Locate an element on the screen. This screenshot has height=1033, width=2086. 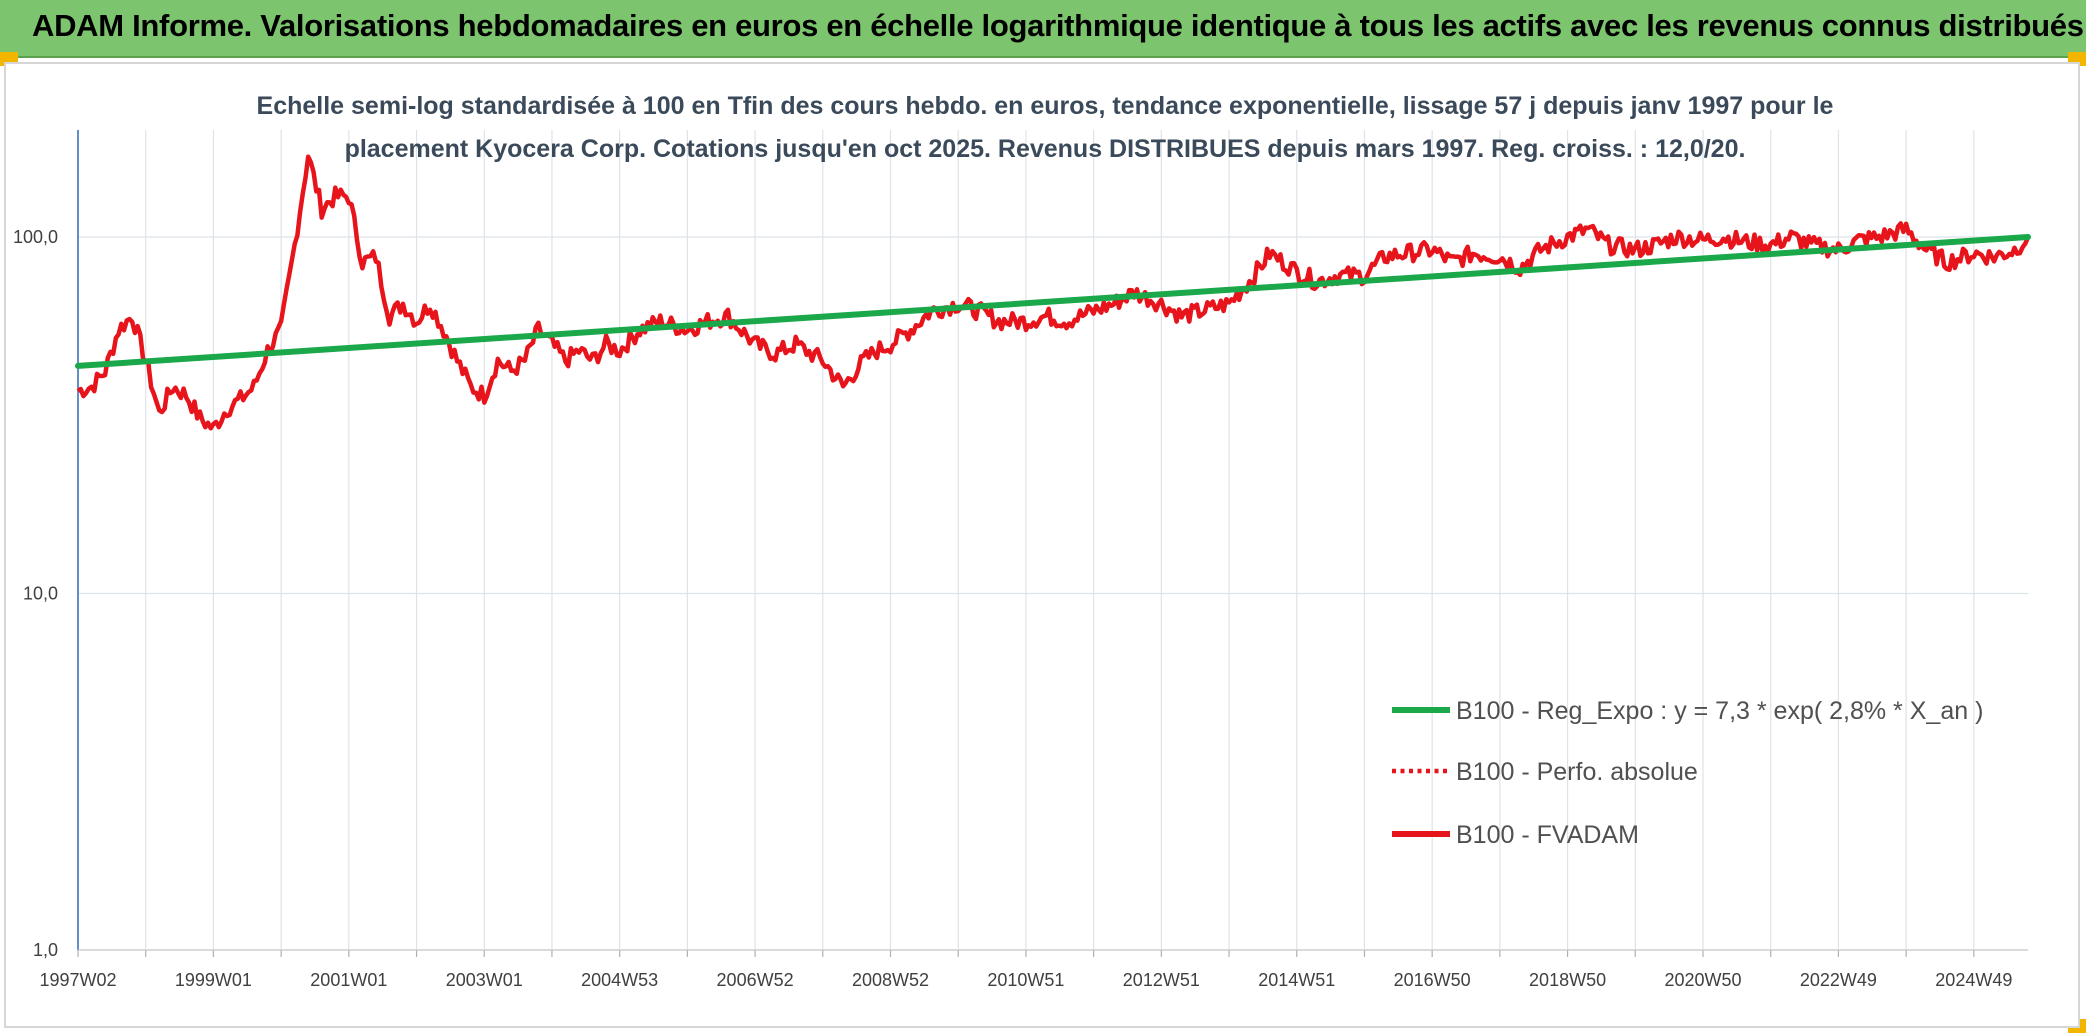
legend-label-perf: B100 - Perfo. absolue is located at coordinates (1577, 772).